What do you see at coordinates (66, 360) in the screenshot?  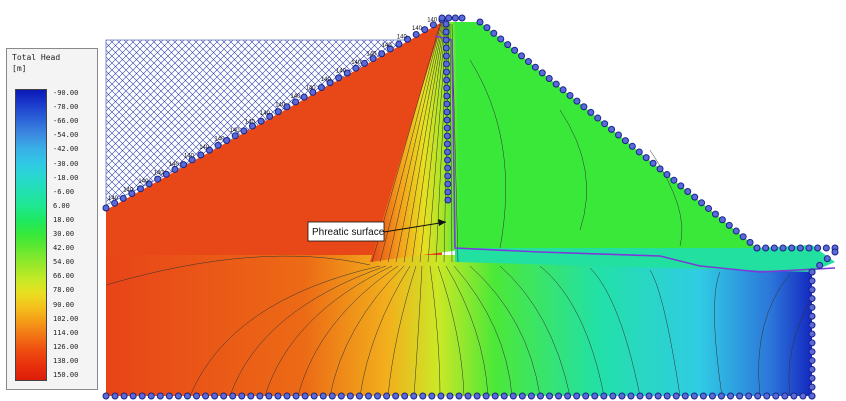 I see `legend-label: 138.00` at bounding box center [66, 360].